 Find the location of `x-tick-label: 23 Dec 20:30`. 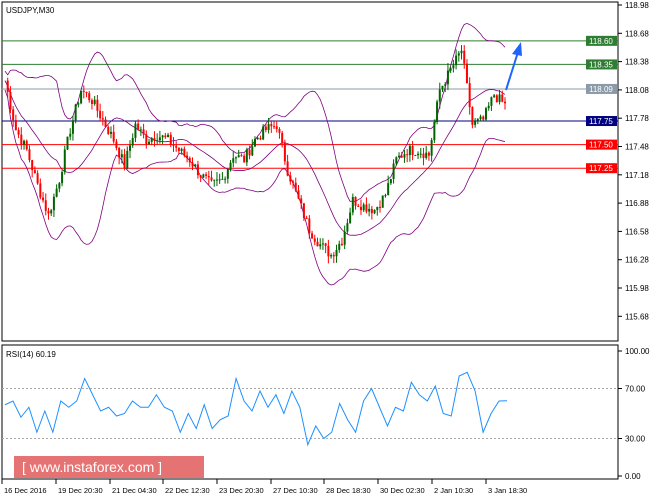

x-tick-label: 23 Dec 20:30 is located at coordinates (241, 490).